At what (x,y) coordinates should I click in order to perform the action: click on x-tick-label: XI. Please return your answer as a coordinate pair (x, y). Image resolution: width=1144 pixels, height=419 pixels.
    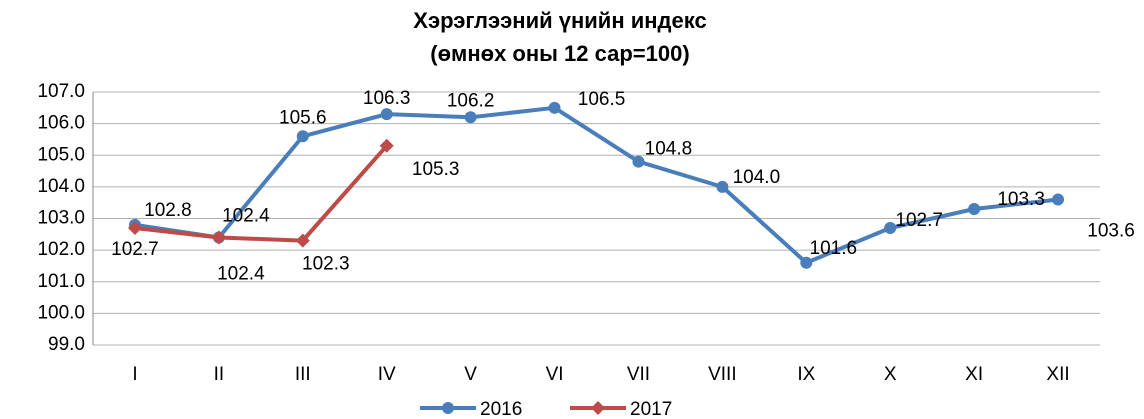
    Looking at the image, I should click on (974, 374).